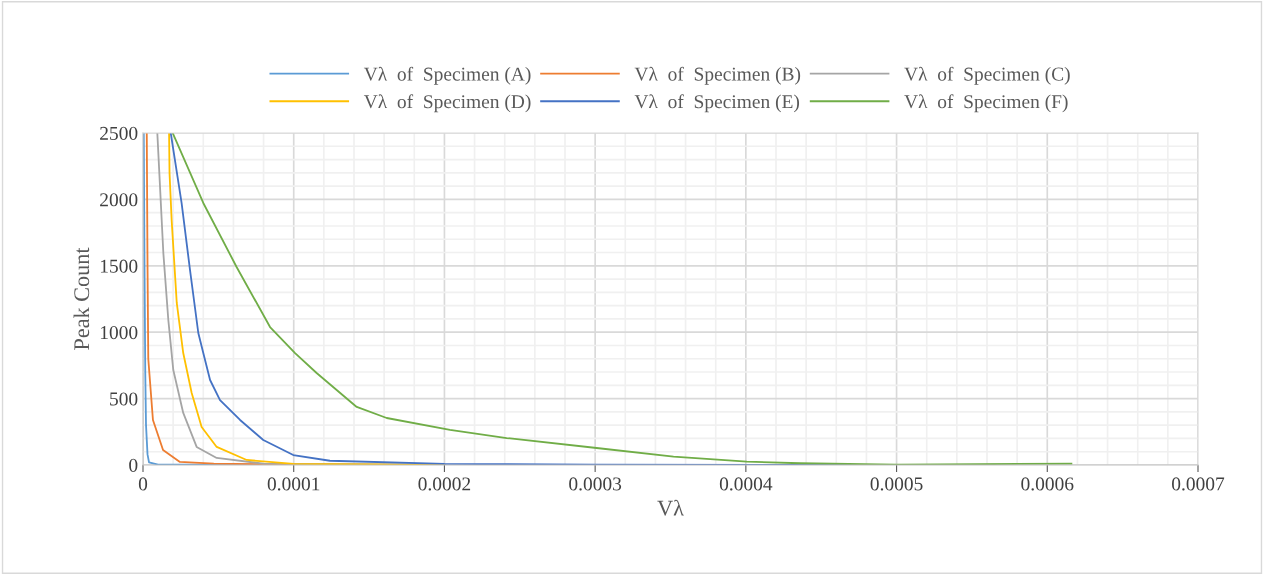 The width and height of the screenshot is (1264, 575). Describe the element at coordinates (293, 484) in the screenshot. I see `x-tick-label: 0.0001` at that location.